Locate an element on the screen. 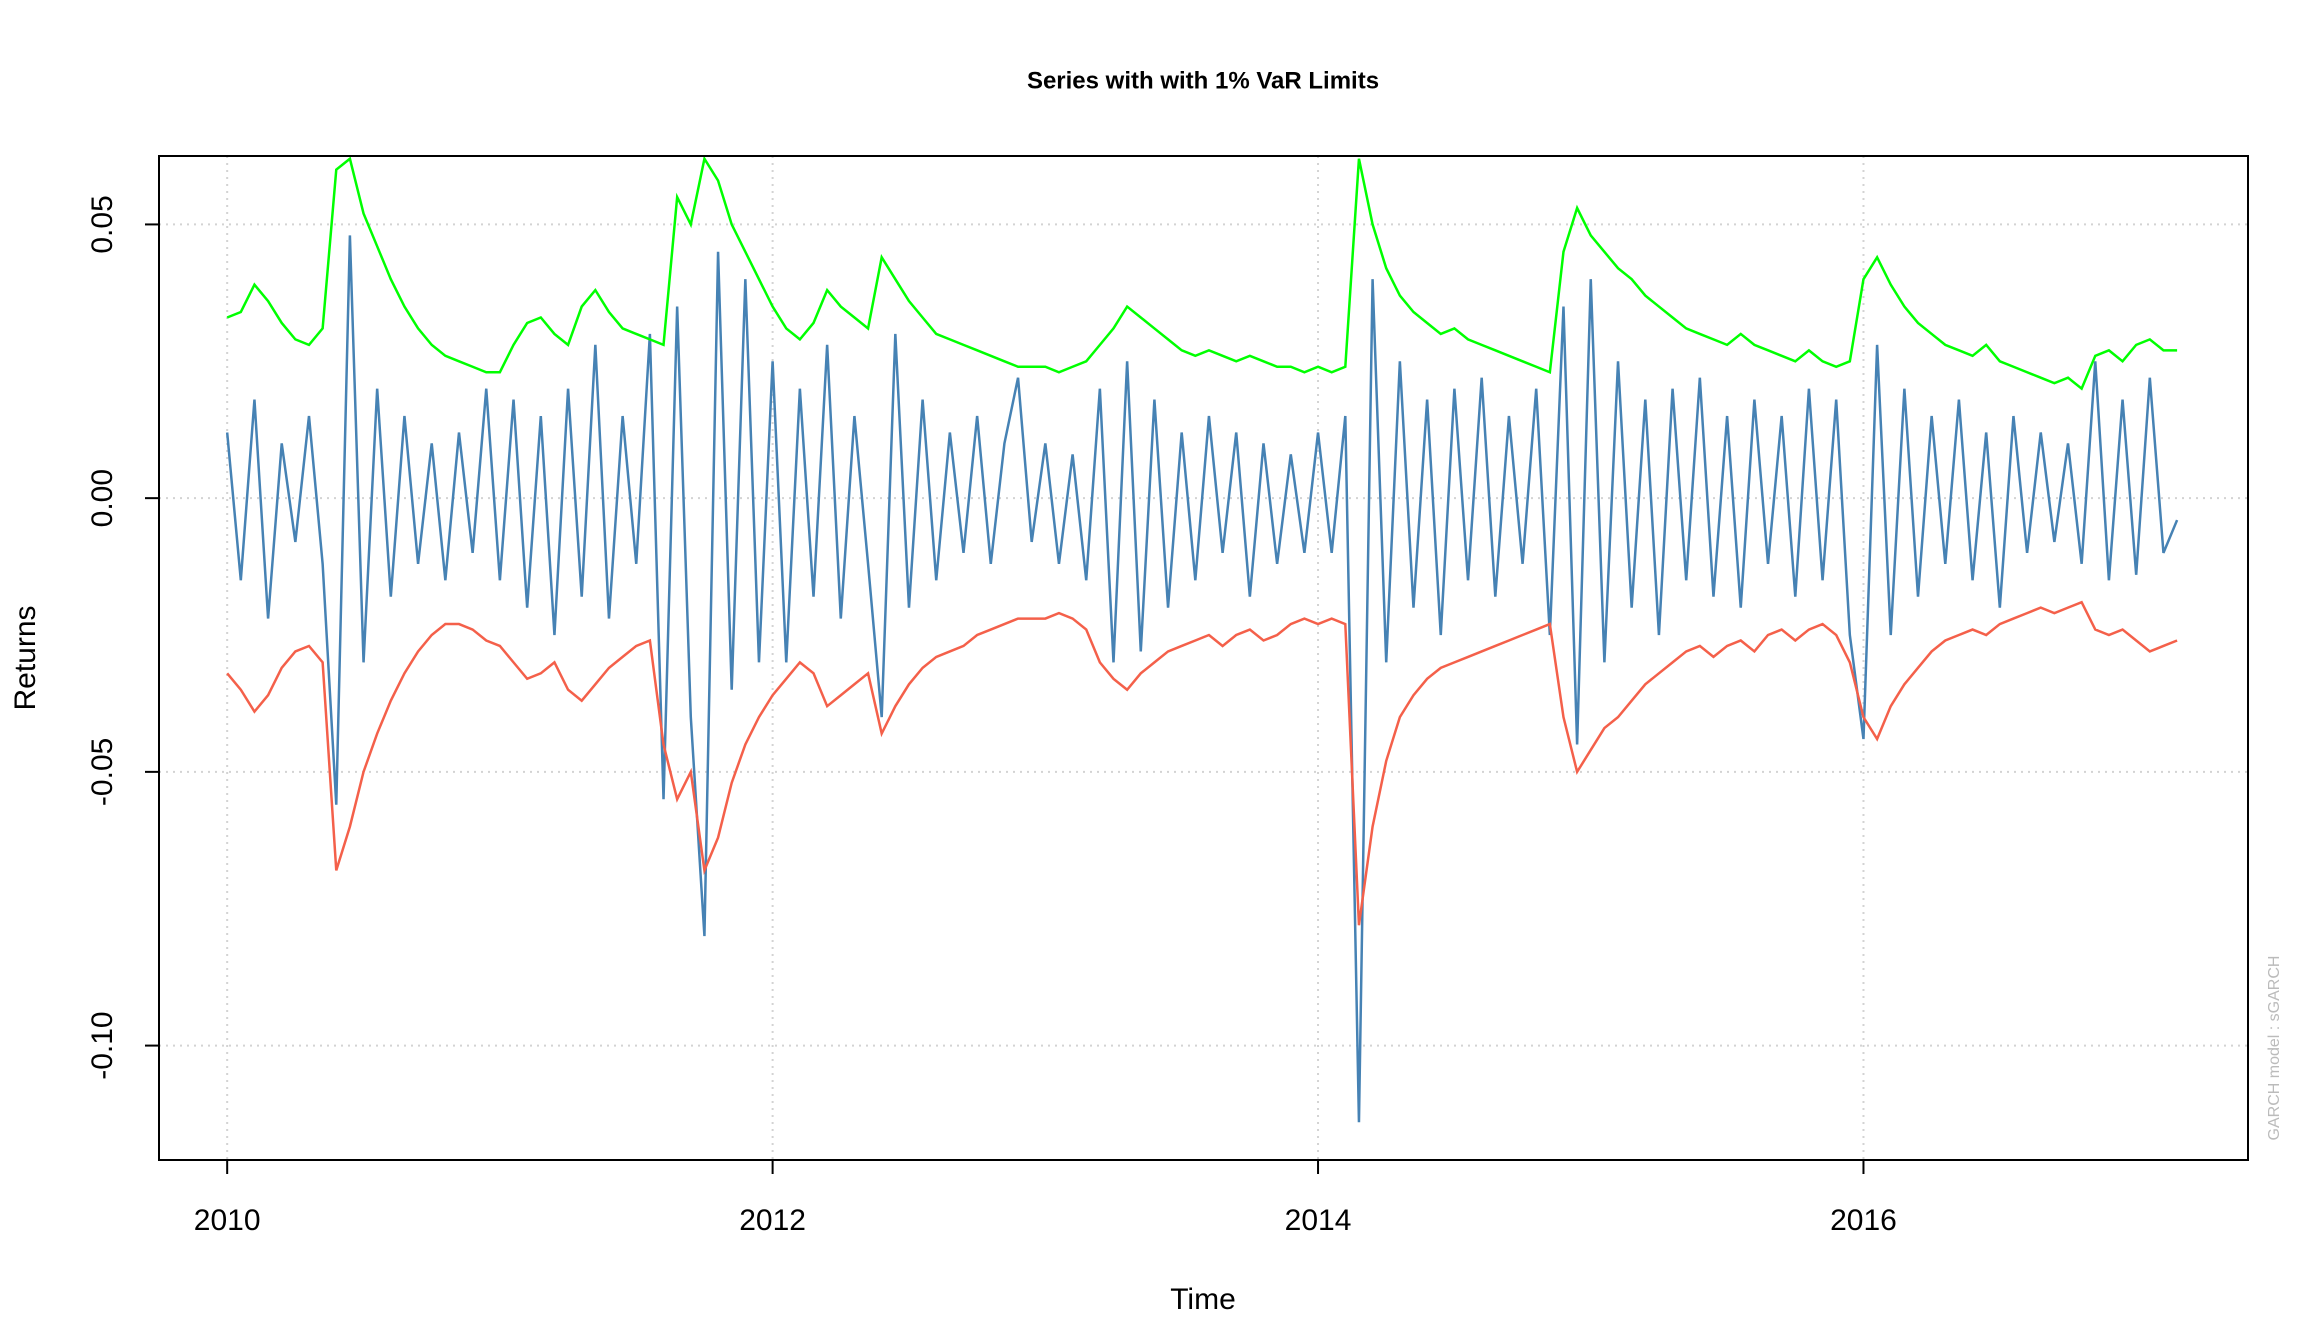  y-tick-label: -0.10 is located at coordinates (102, 1045).